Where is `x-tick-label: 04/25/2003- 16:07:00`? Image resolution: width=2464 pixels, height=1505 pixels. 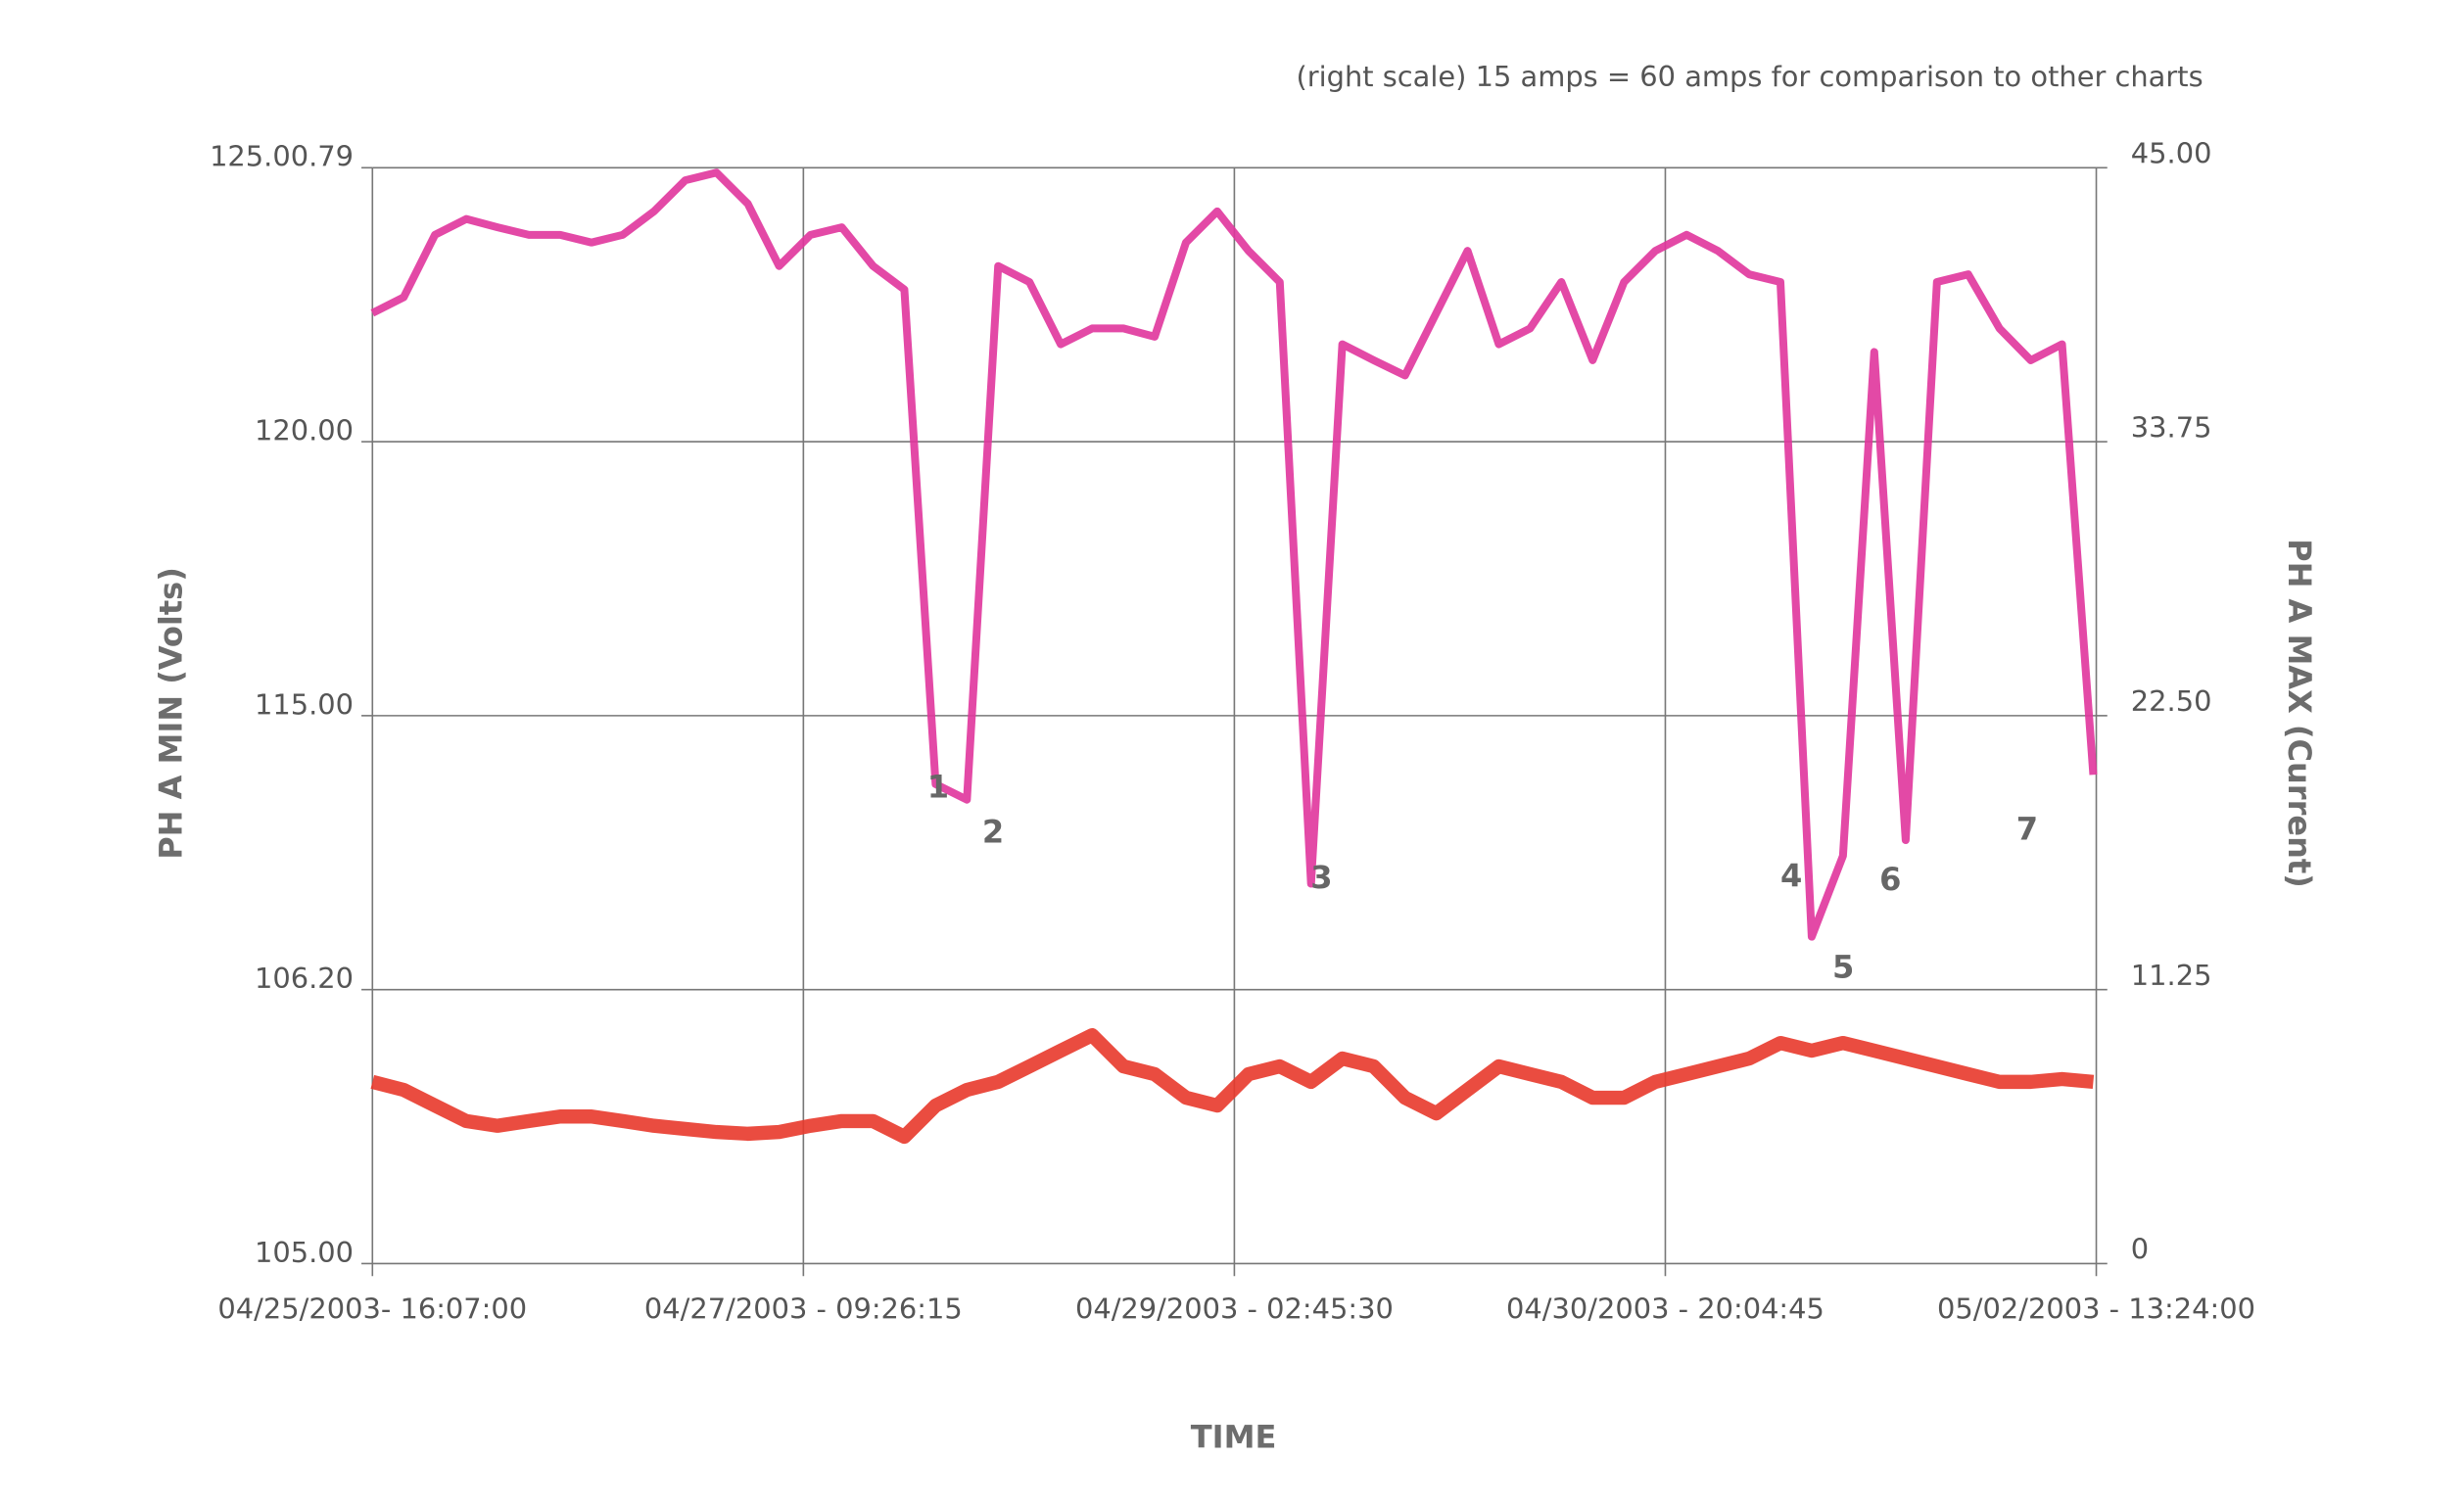 x-tick-label: 04/25/2003- 16:07:00 is located at coordinates (372, 1309).